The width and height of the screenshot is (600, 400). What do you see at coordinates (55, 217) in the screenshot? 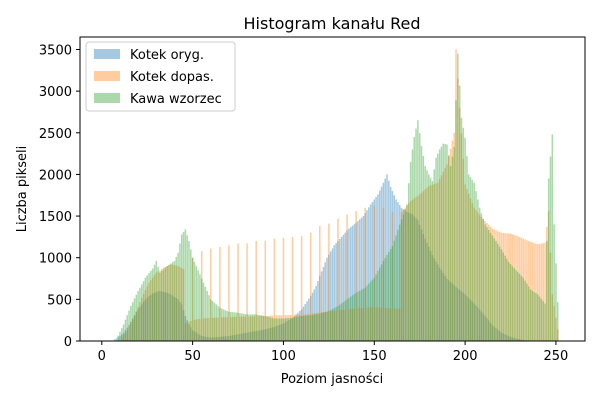
I see `y-tick-label: 1500` at bounding box center [55, 217].